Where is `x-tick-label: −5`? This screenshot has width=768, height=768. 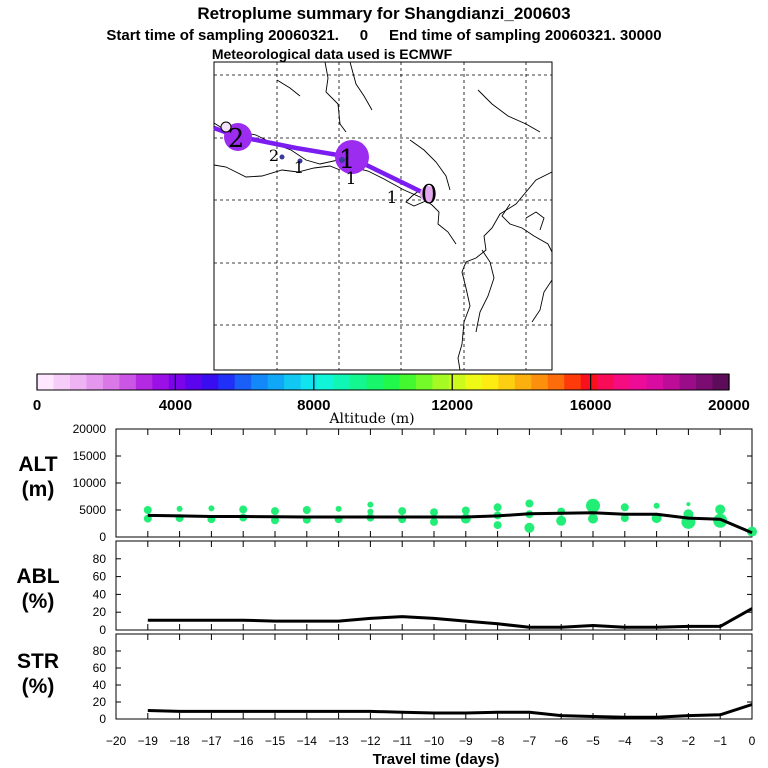
x-tick-label: −5 is located at coordinates (593, 741).